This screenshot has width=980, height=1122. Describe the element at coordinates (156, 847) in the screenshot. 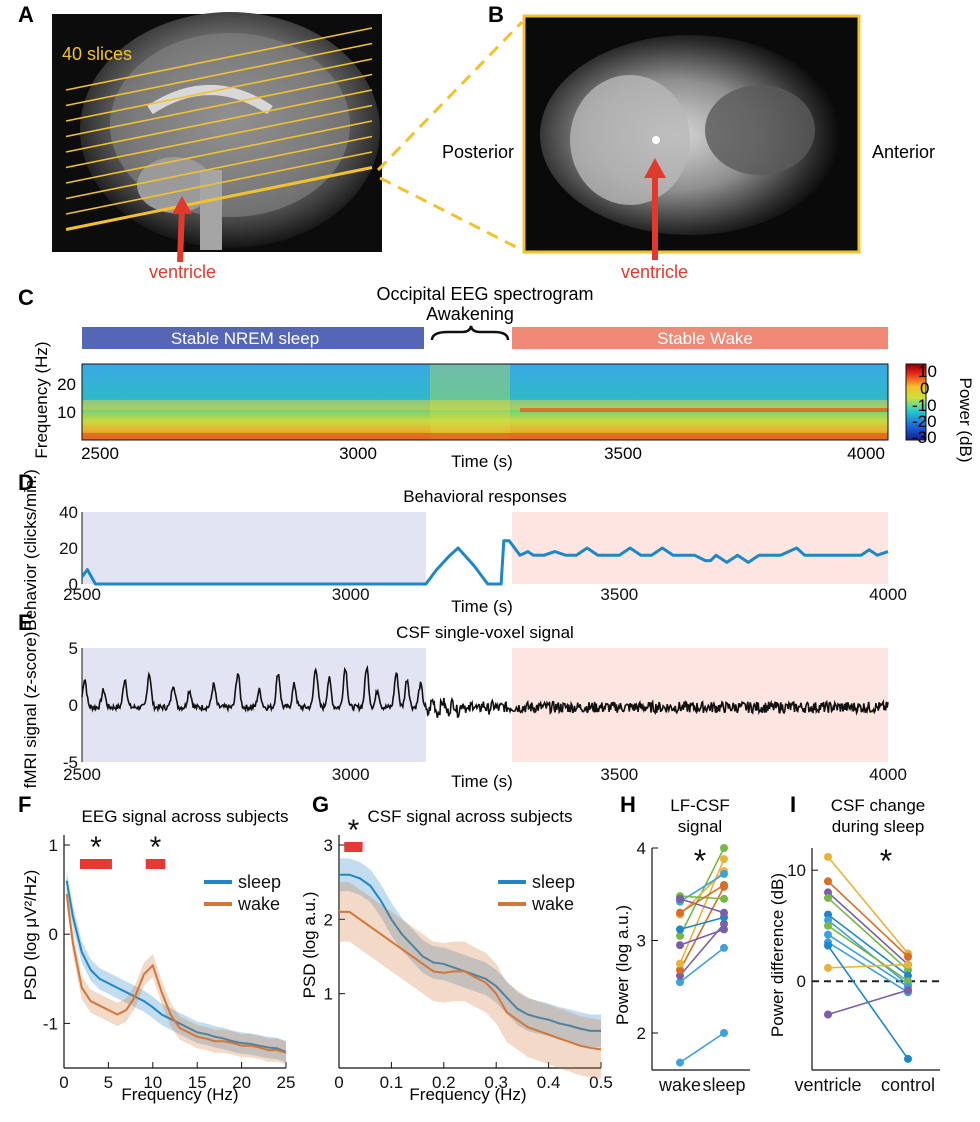

I see `significance-marker-1: *` at that location.